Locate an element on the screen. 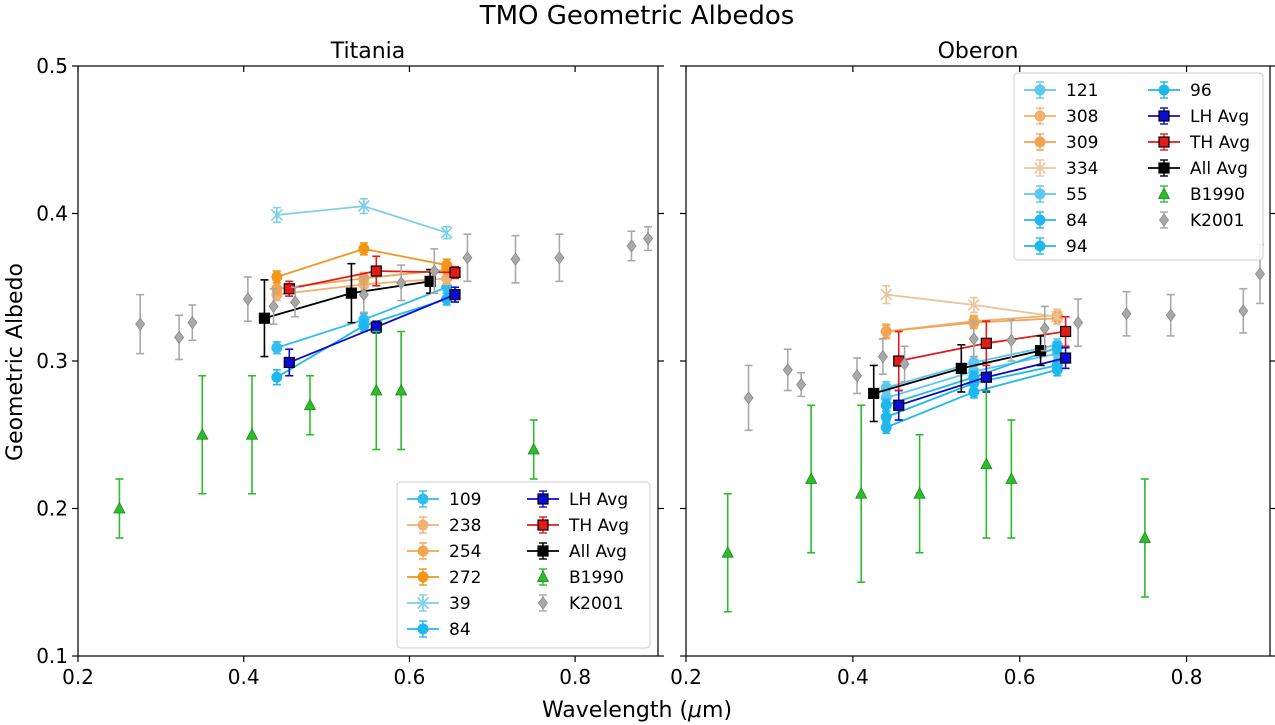  oberon-xtick-label: 0.4 is located at coordinates (853, 677).